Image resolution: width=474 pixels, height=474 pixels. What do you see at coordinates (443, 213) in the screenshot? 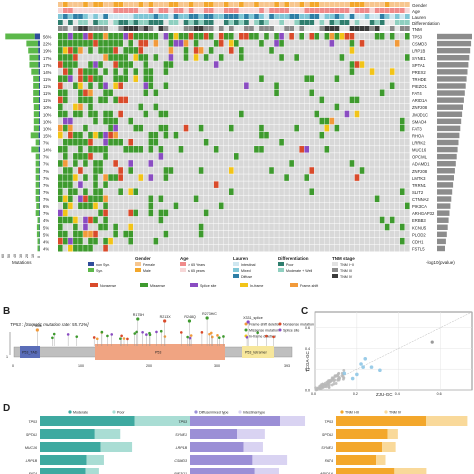
I see `pvalue-bar` at bounding box center [443, 213].